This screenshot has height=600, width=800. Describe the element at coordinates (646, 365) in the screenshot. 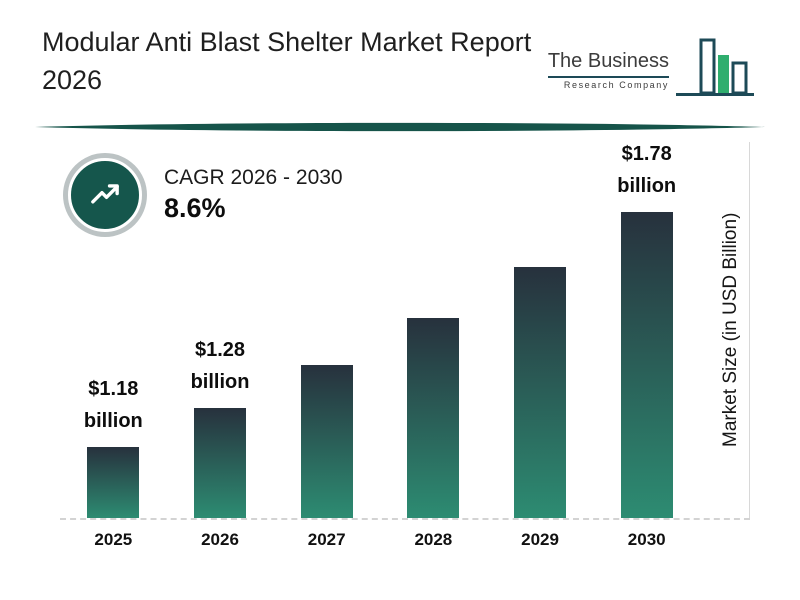

I see `bar-2030` at that location.